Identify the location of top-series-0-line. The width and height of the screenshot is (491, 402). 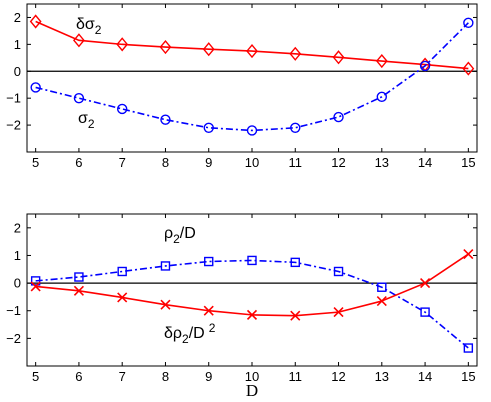
(252, 45).